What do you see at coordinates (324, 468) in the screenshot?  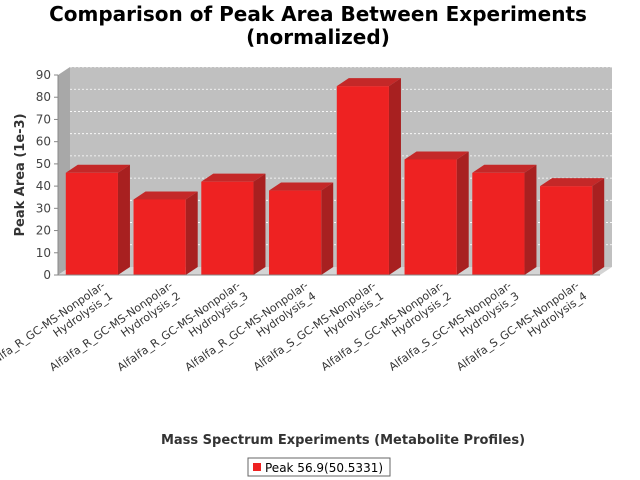 I see `legend-label: Peak 56.9(50.5331)` at bounding box center [324, 468].